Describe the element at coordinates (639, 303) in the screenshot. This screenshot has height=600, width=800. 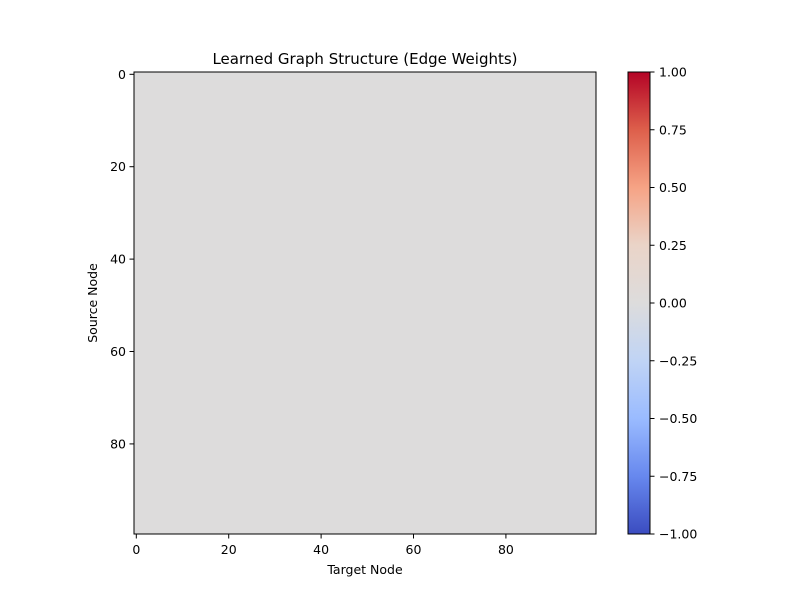
I see `colorbar` at that location.